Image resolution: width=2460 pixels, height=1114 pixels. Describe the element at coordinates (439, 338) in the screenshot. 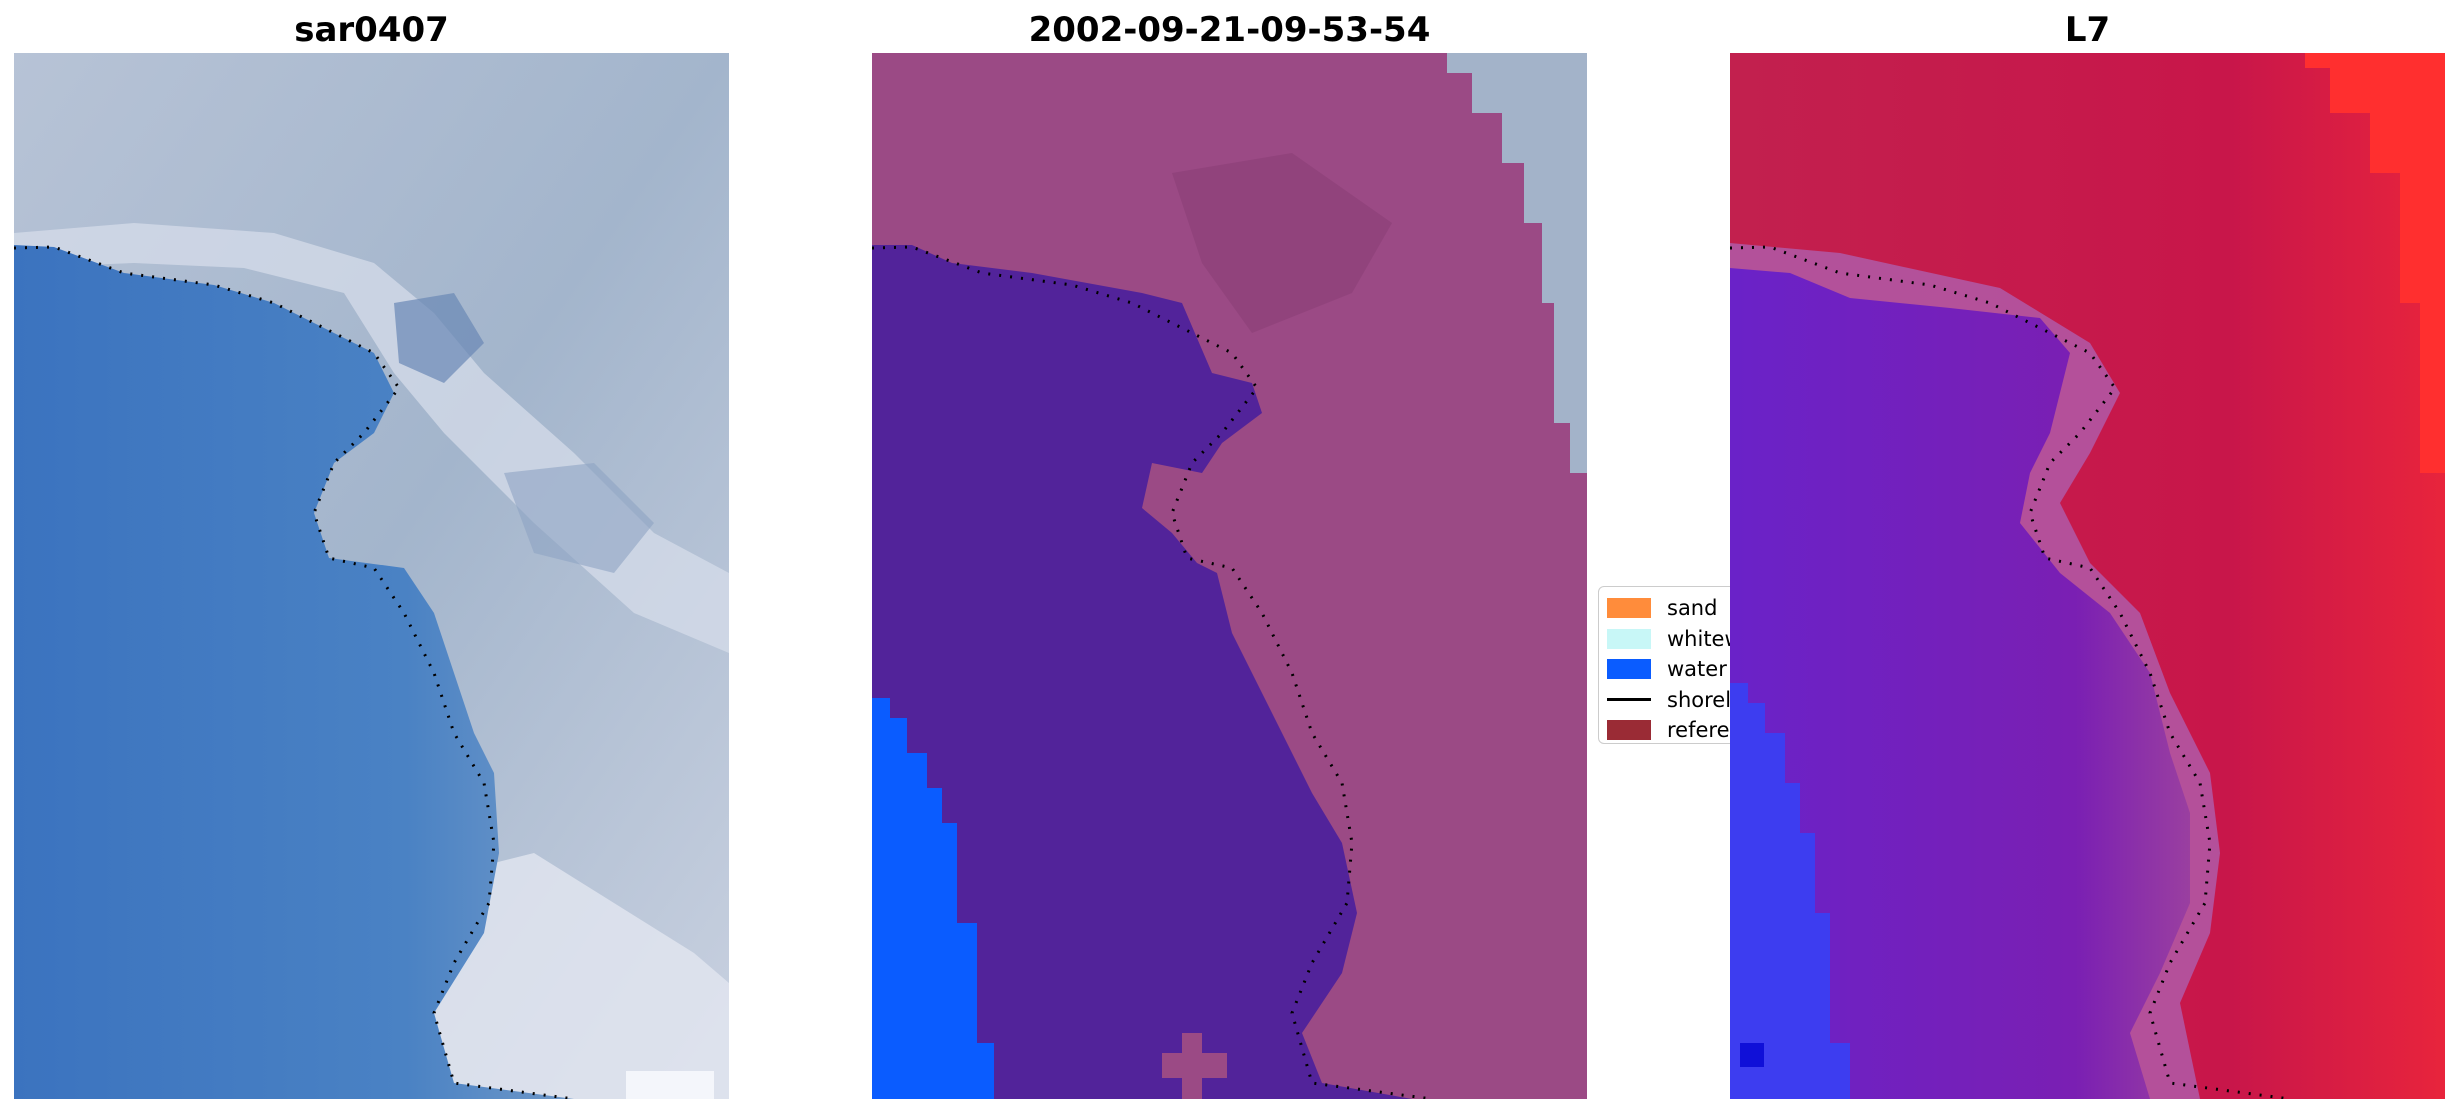

I see `rgb-dark-patch` at that location.